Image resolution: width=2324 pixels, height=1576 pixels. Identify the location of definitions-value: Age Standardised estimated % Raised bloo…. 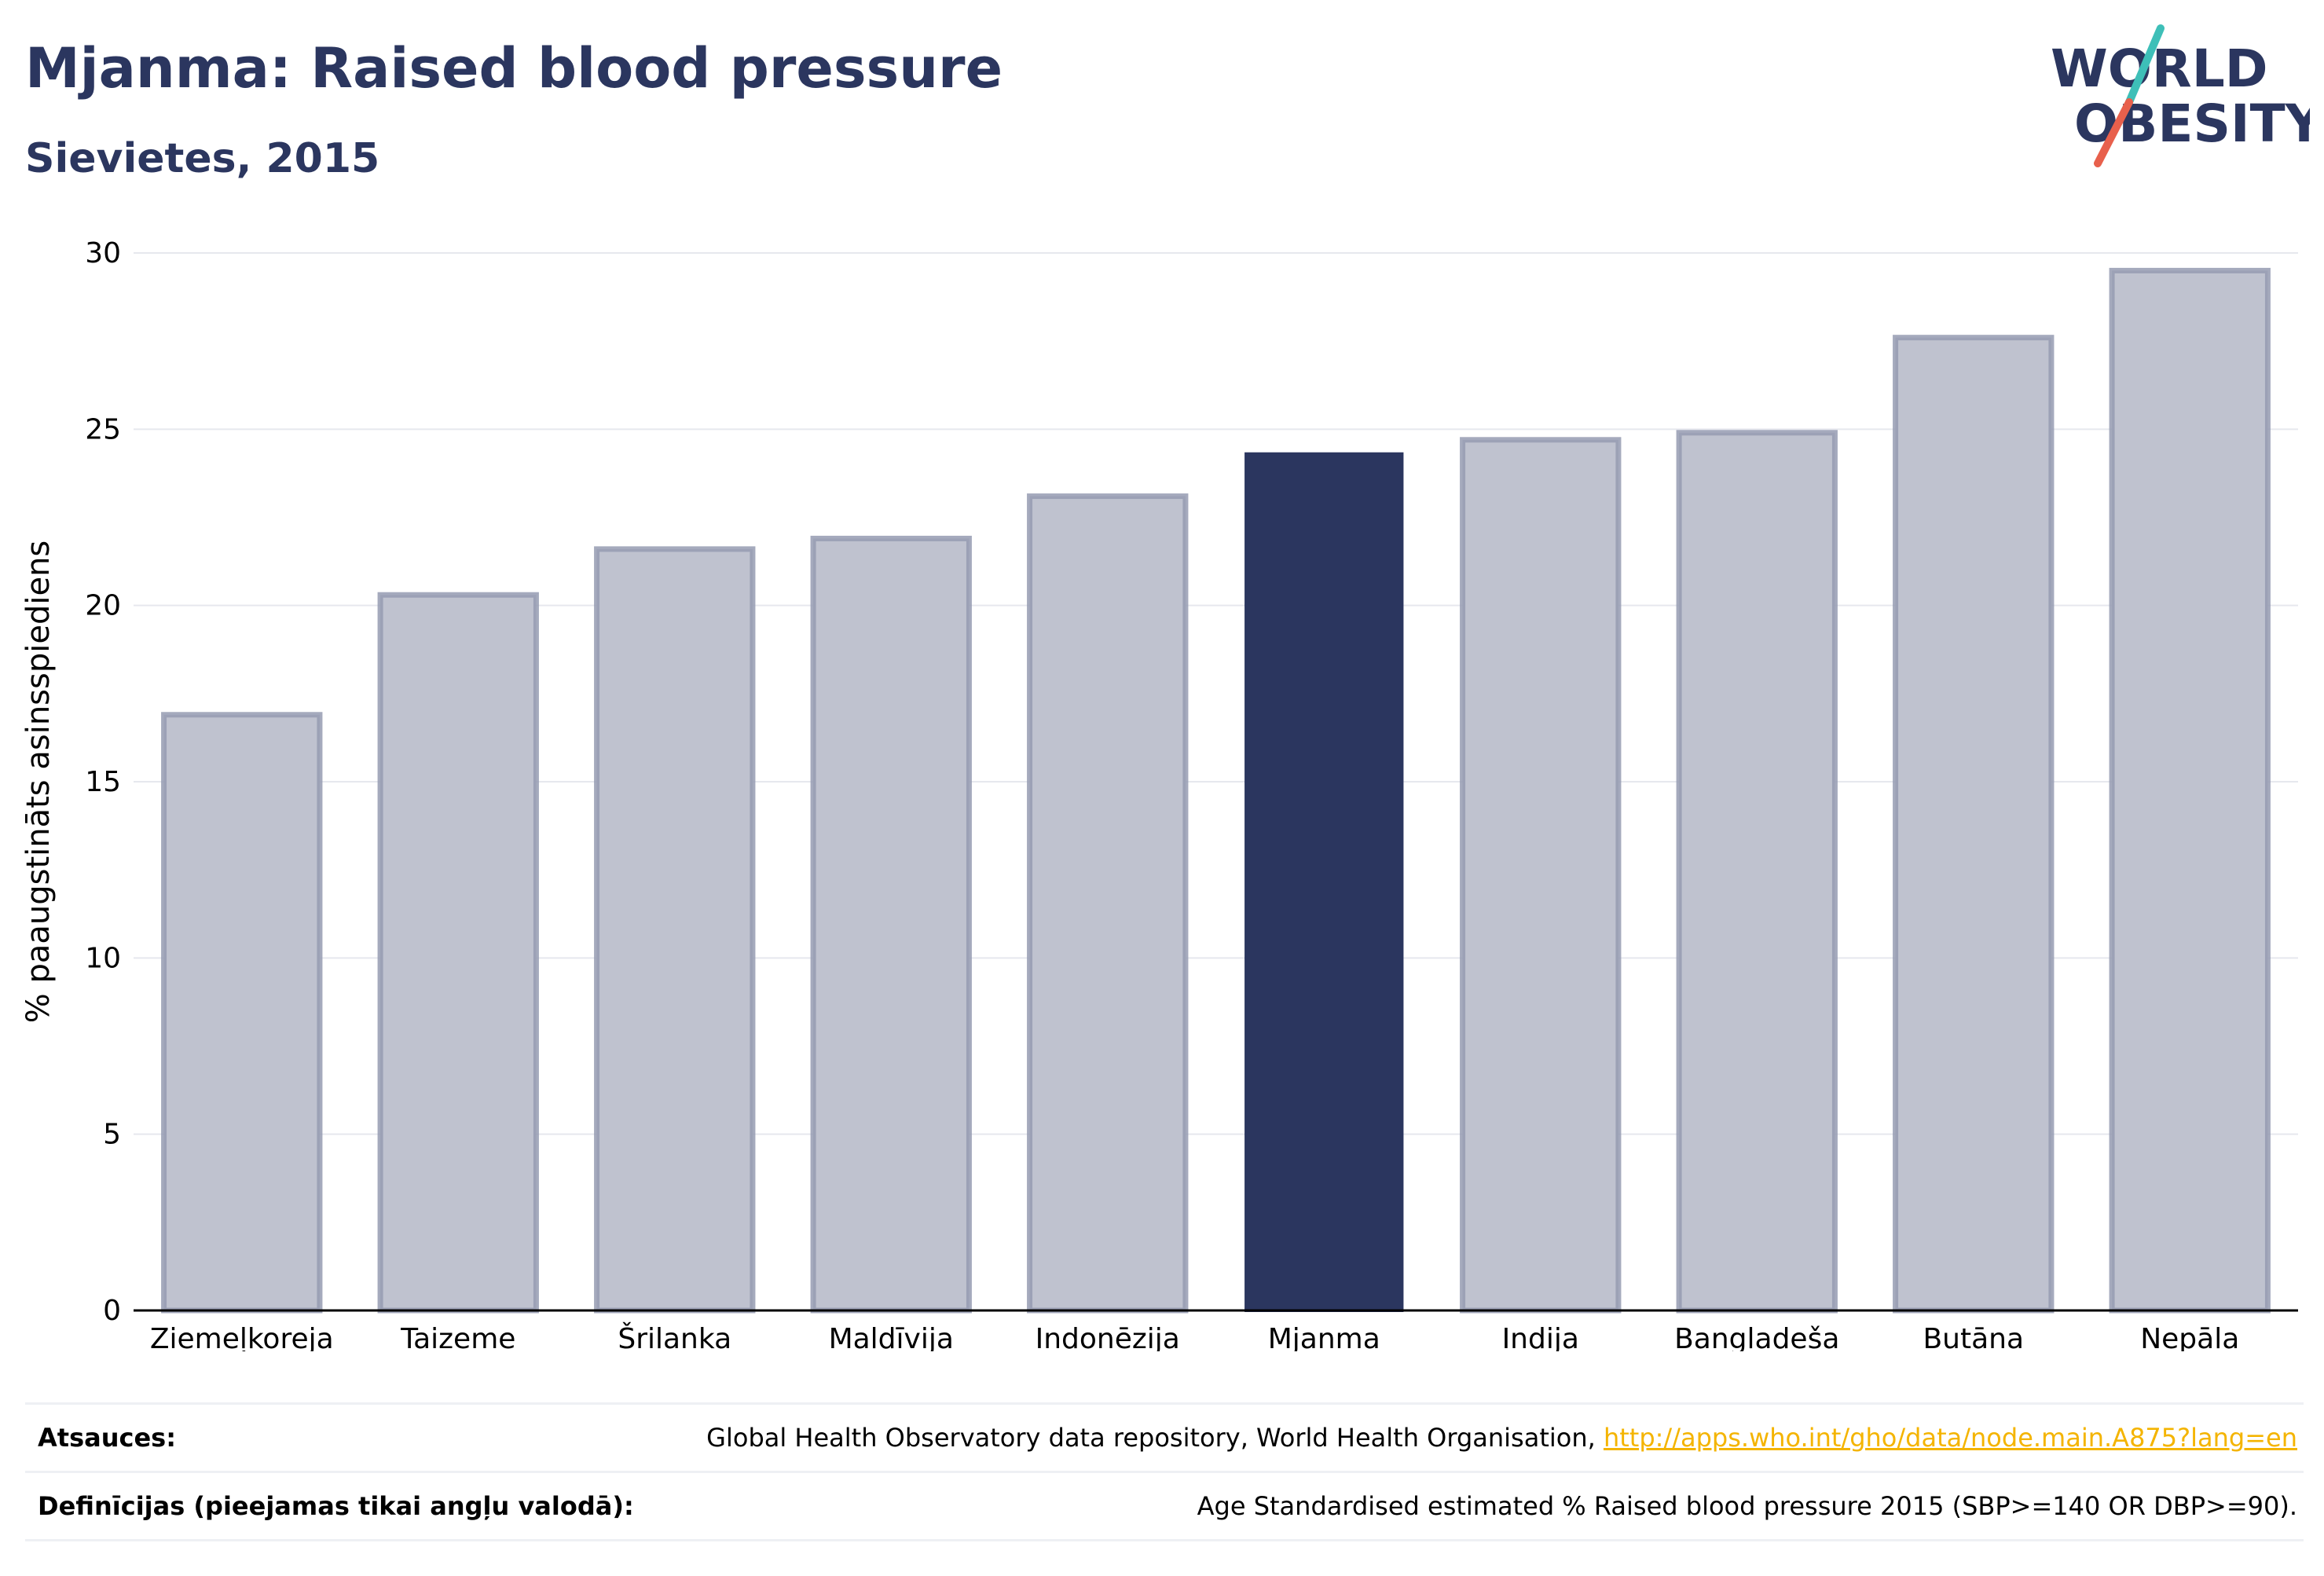
(1747, 1506).